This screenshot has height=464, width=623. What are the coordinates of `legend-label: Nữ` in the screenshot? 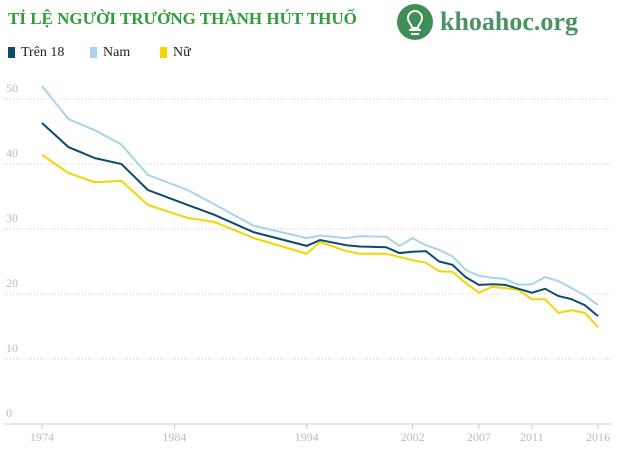 It's located at (182, 52).